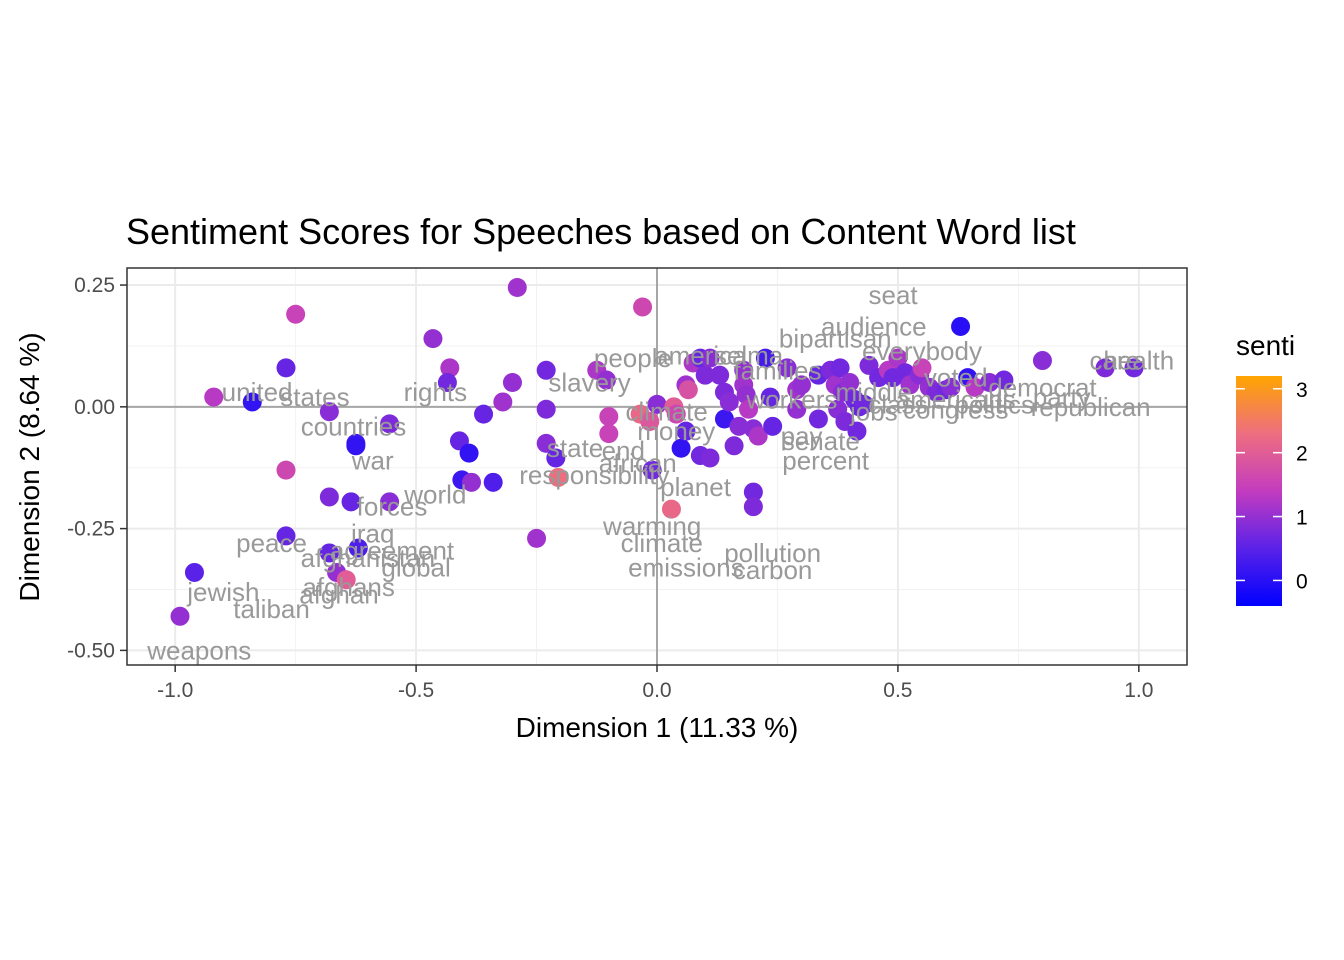 This screenshot has height=960, width=1344. I want to click on word-label: climate, so click(666, 412).